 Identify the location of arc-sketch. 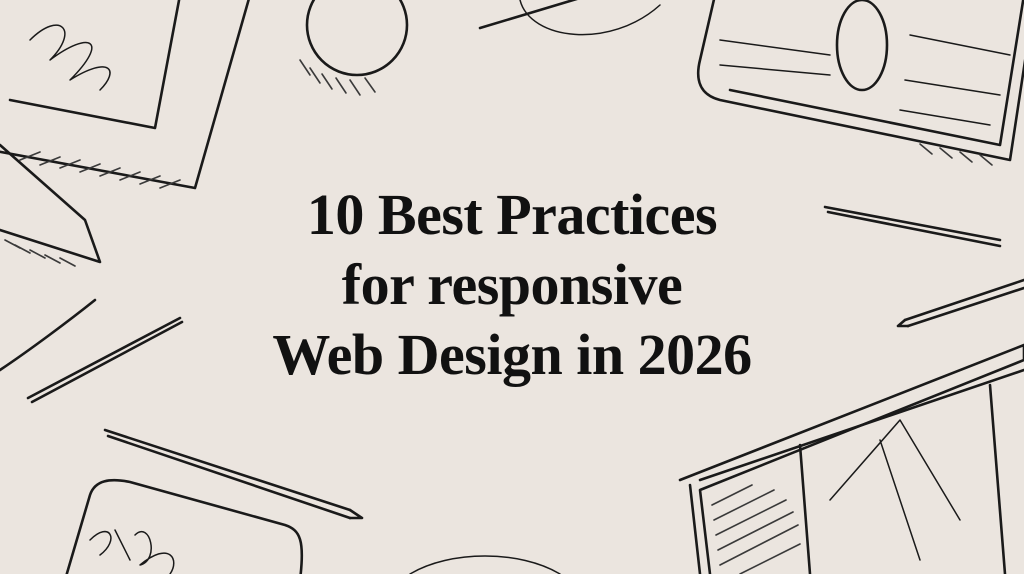
(485, 564).